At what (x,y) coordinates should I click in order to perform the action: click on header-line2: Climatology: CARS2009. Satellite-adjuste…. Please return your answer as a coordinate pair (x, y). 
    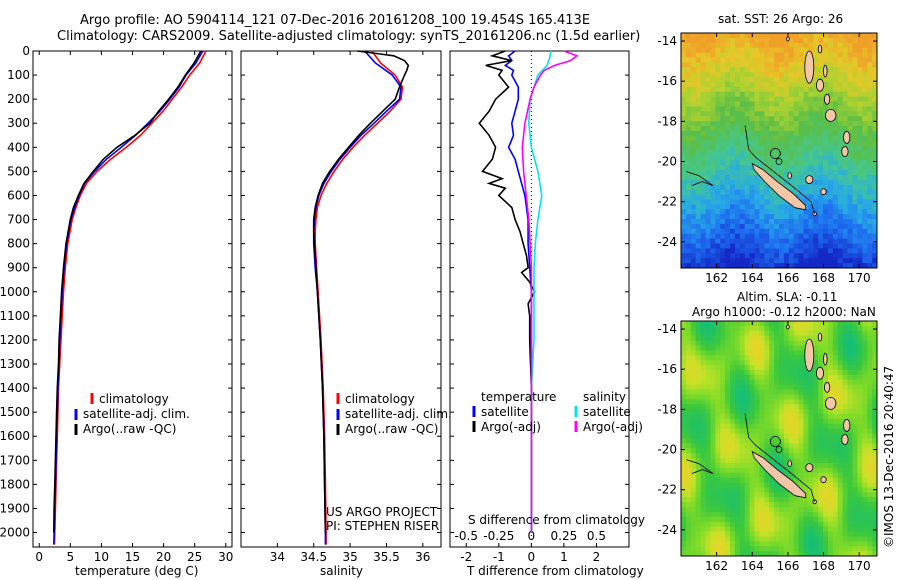
    Looking at the image, I should click on (349, 36).